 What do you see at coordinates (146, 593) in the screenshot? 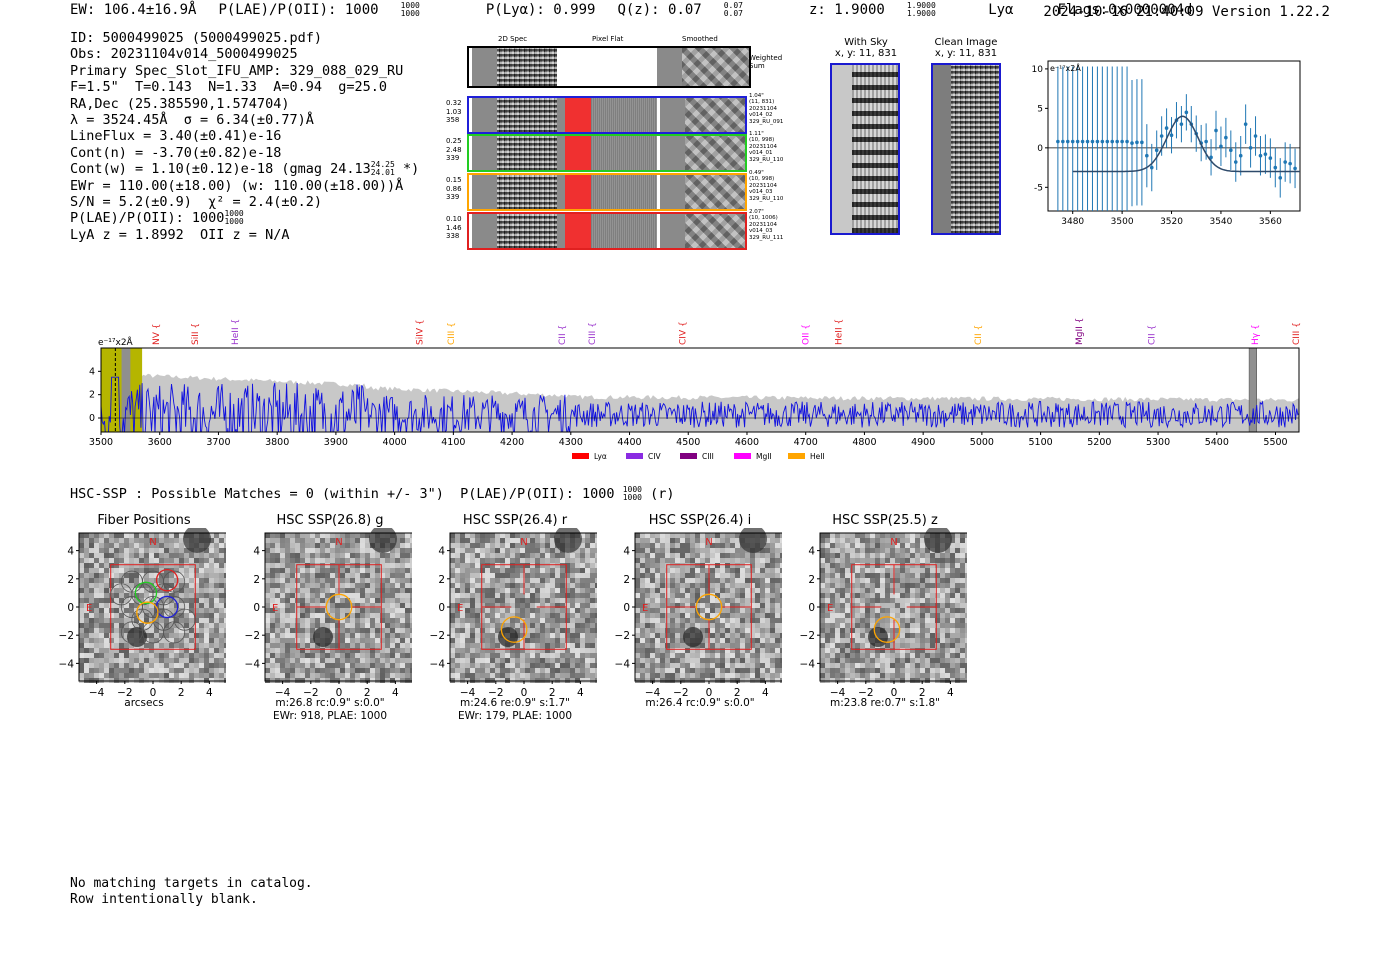
I see `fiber-circle-green` at bounding box center [146, 593].